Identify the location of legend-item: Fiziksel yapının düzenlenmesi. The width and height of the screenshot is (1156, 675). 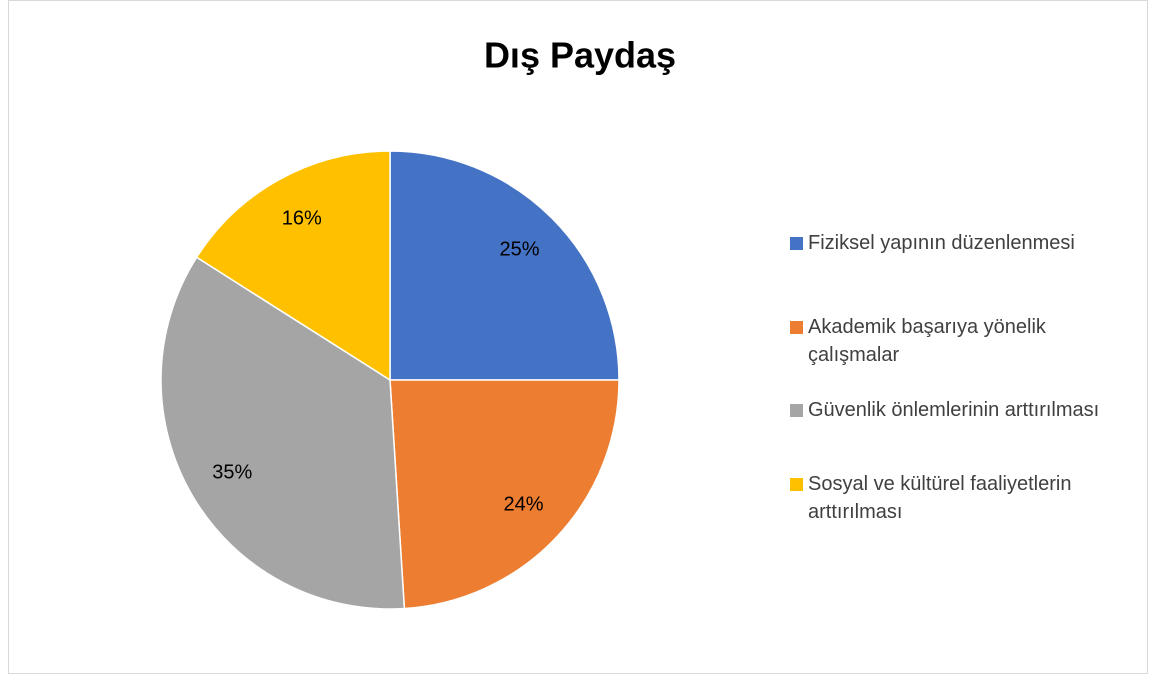
(965, 243).